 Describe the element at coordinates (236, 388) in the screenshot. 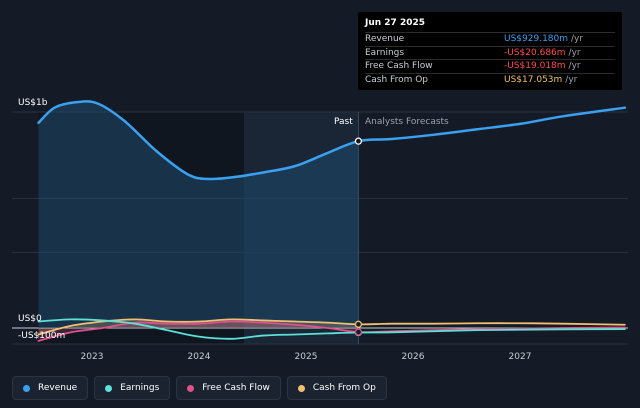

I see `legend-label: Free Cash Flow` at that location.